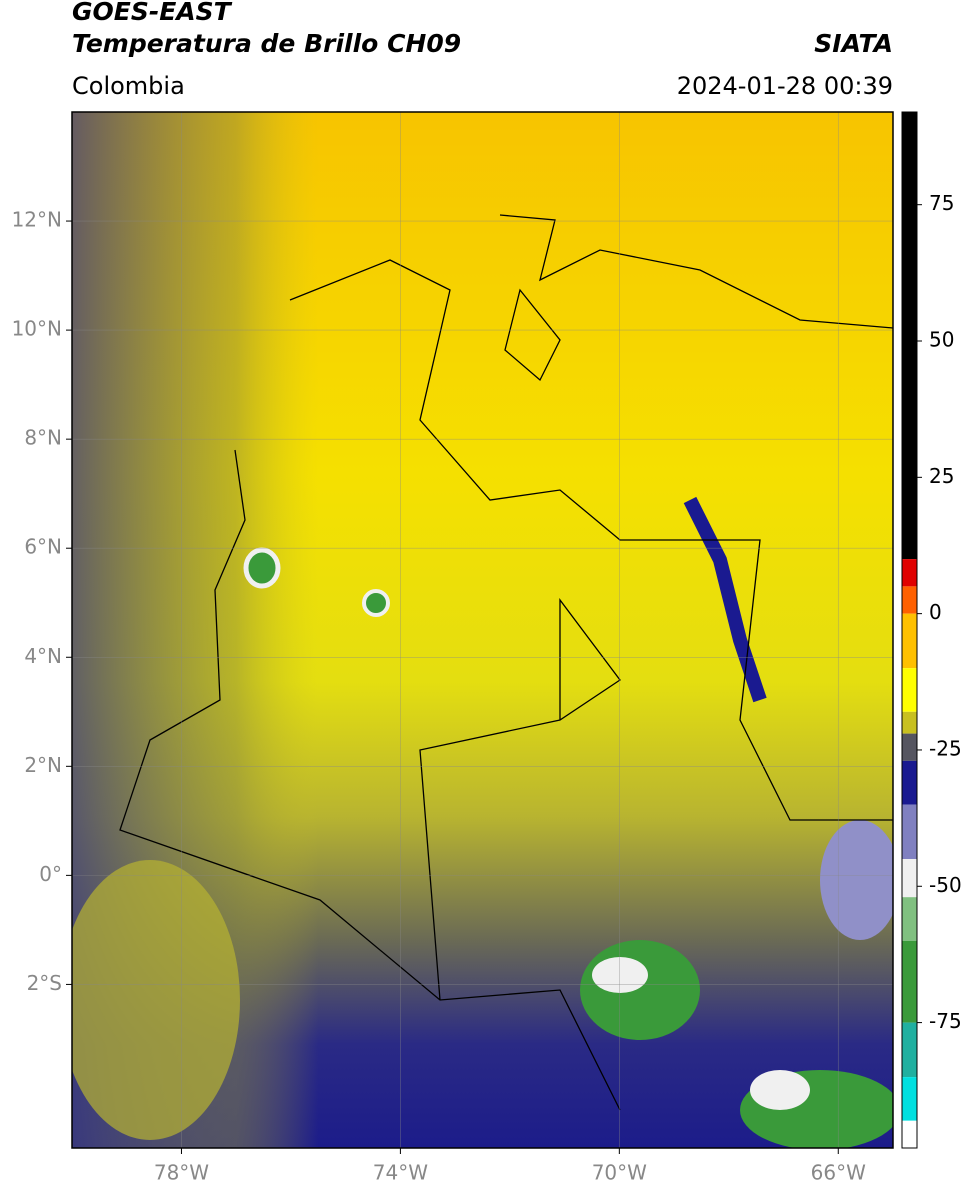 This screenshot has width=966, height=1190. I want to click on colorbar-tick-label: -25, so click(945, 748).